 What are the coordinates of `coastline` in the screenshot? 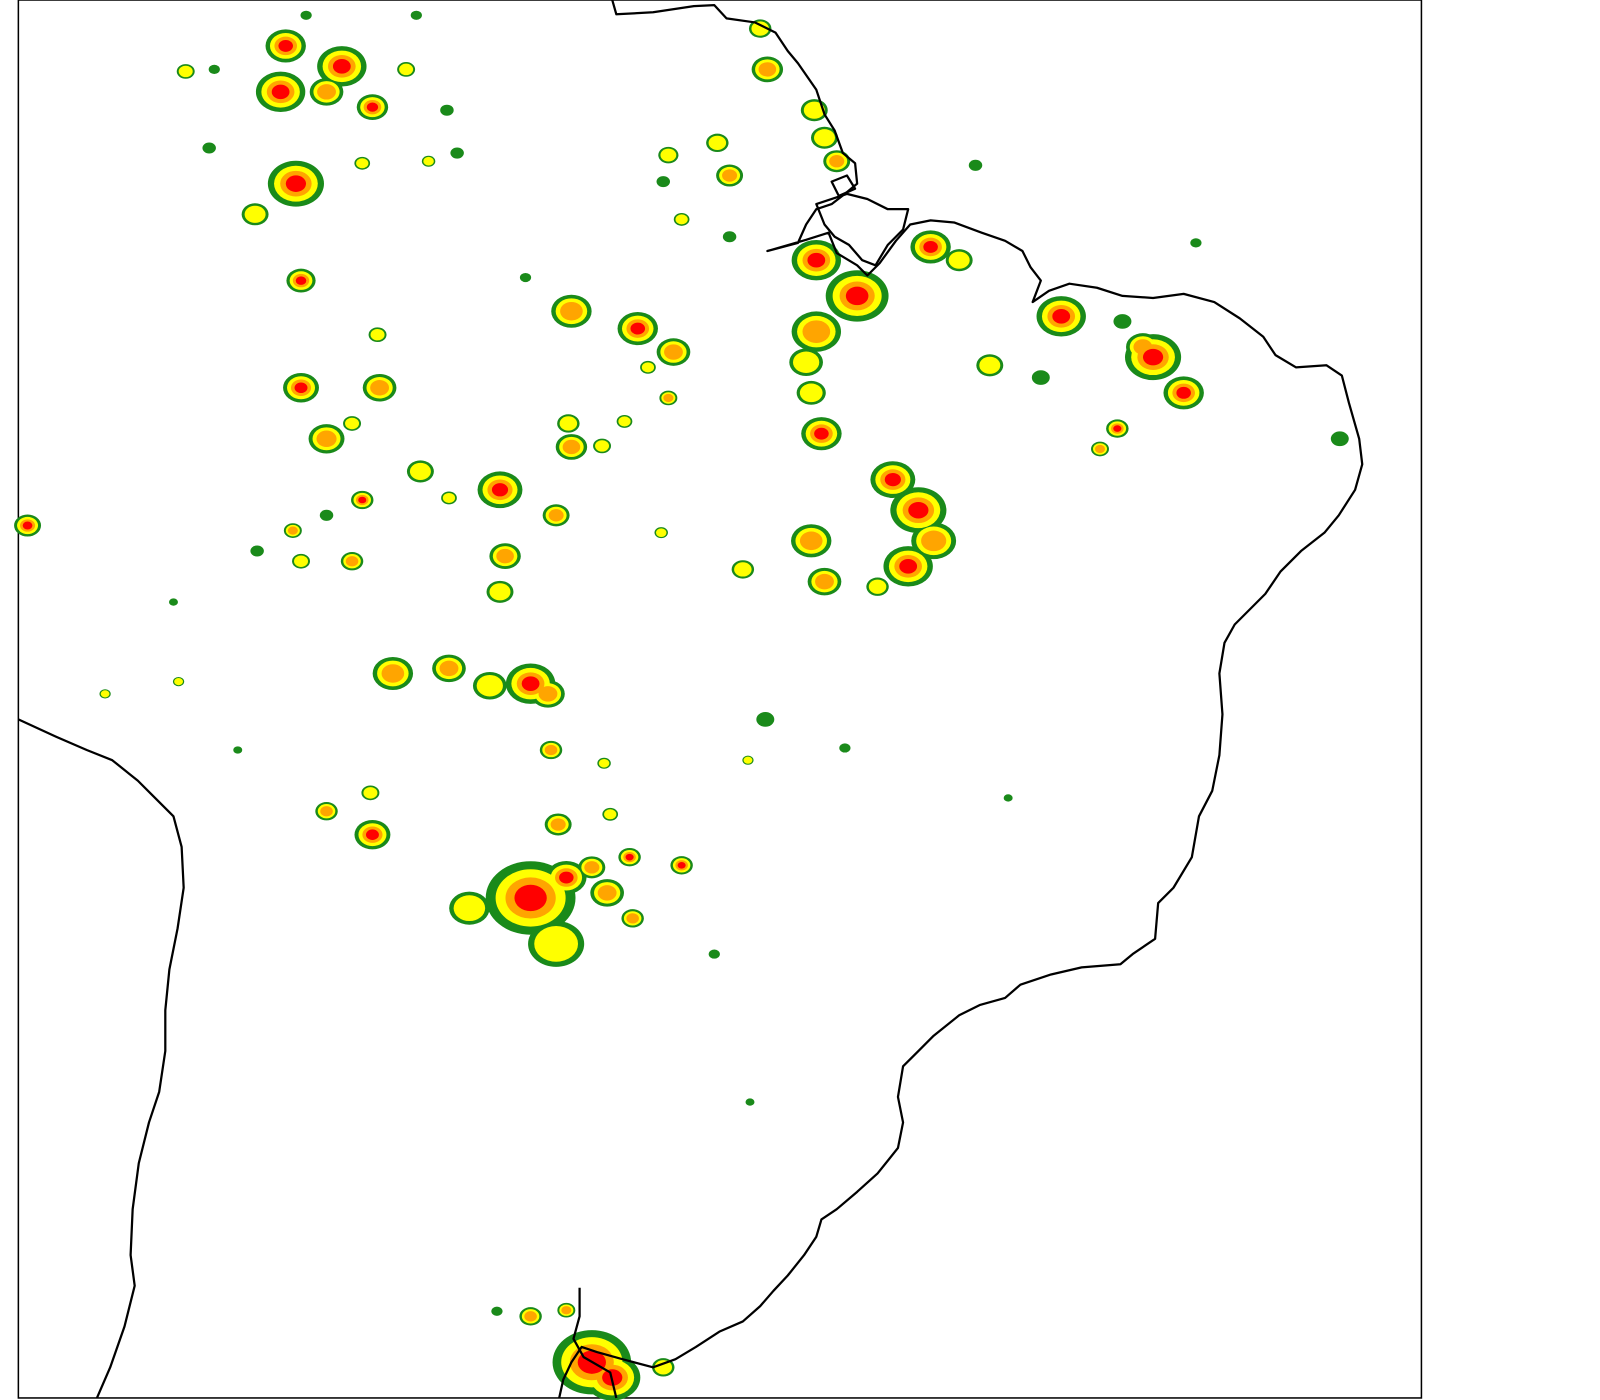 It's located at (101, 1058).